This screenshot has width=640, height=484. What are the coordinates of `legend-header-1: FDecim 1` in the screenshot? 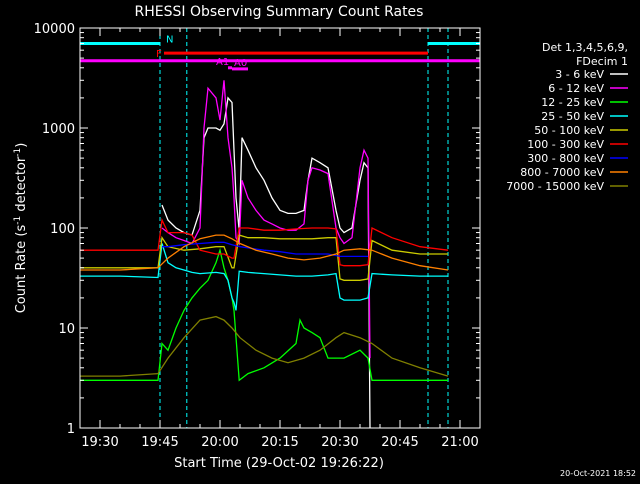 It's located at (602, 61).